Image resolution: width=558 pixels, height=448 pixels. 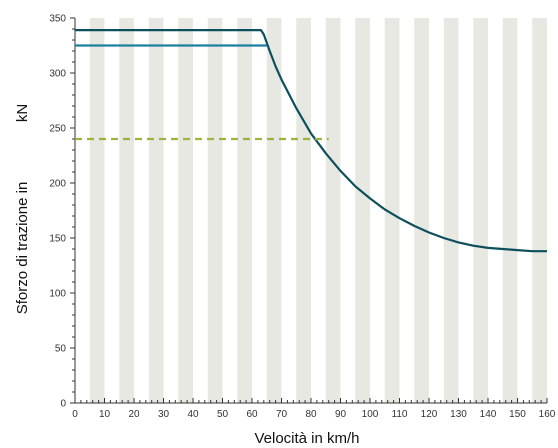 I want to click on x-tick-label: 50, so click(x=223, y=414).